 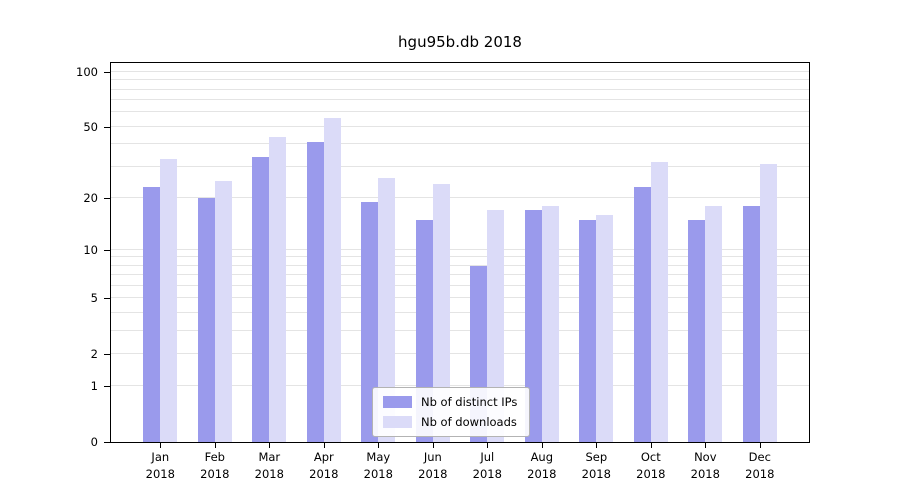 I want to click on bar-downloads-aug, so click(x=550, y=323).